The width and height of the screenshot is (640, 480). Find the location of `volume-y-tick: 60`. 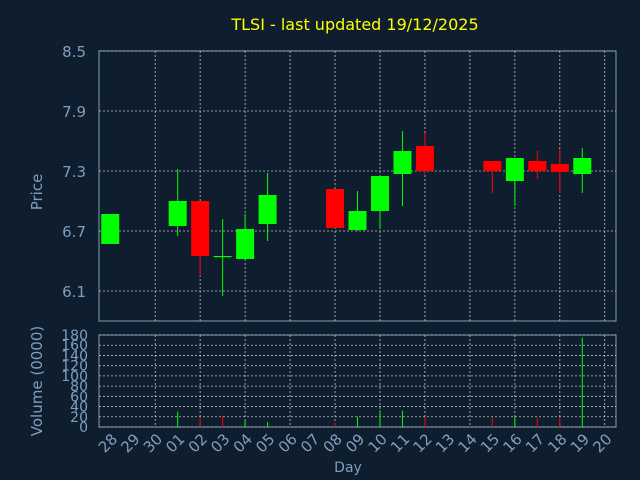

volume-y-tick: 60 is located at coordinates (79, 397).